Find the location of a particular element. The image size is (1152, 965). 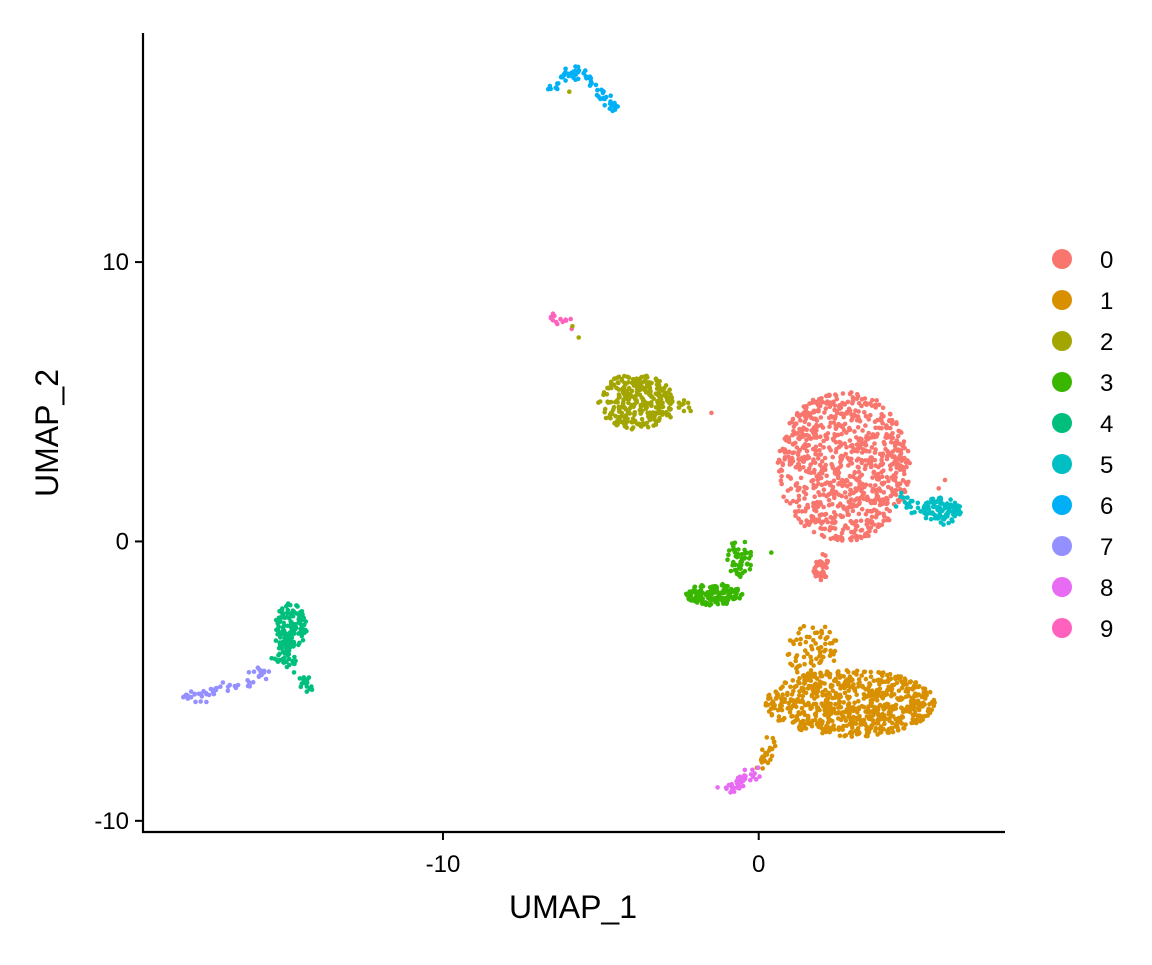

legend-label: 7 is located at coordinates (1106, 547).